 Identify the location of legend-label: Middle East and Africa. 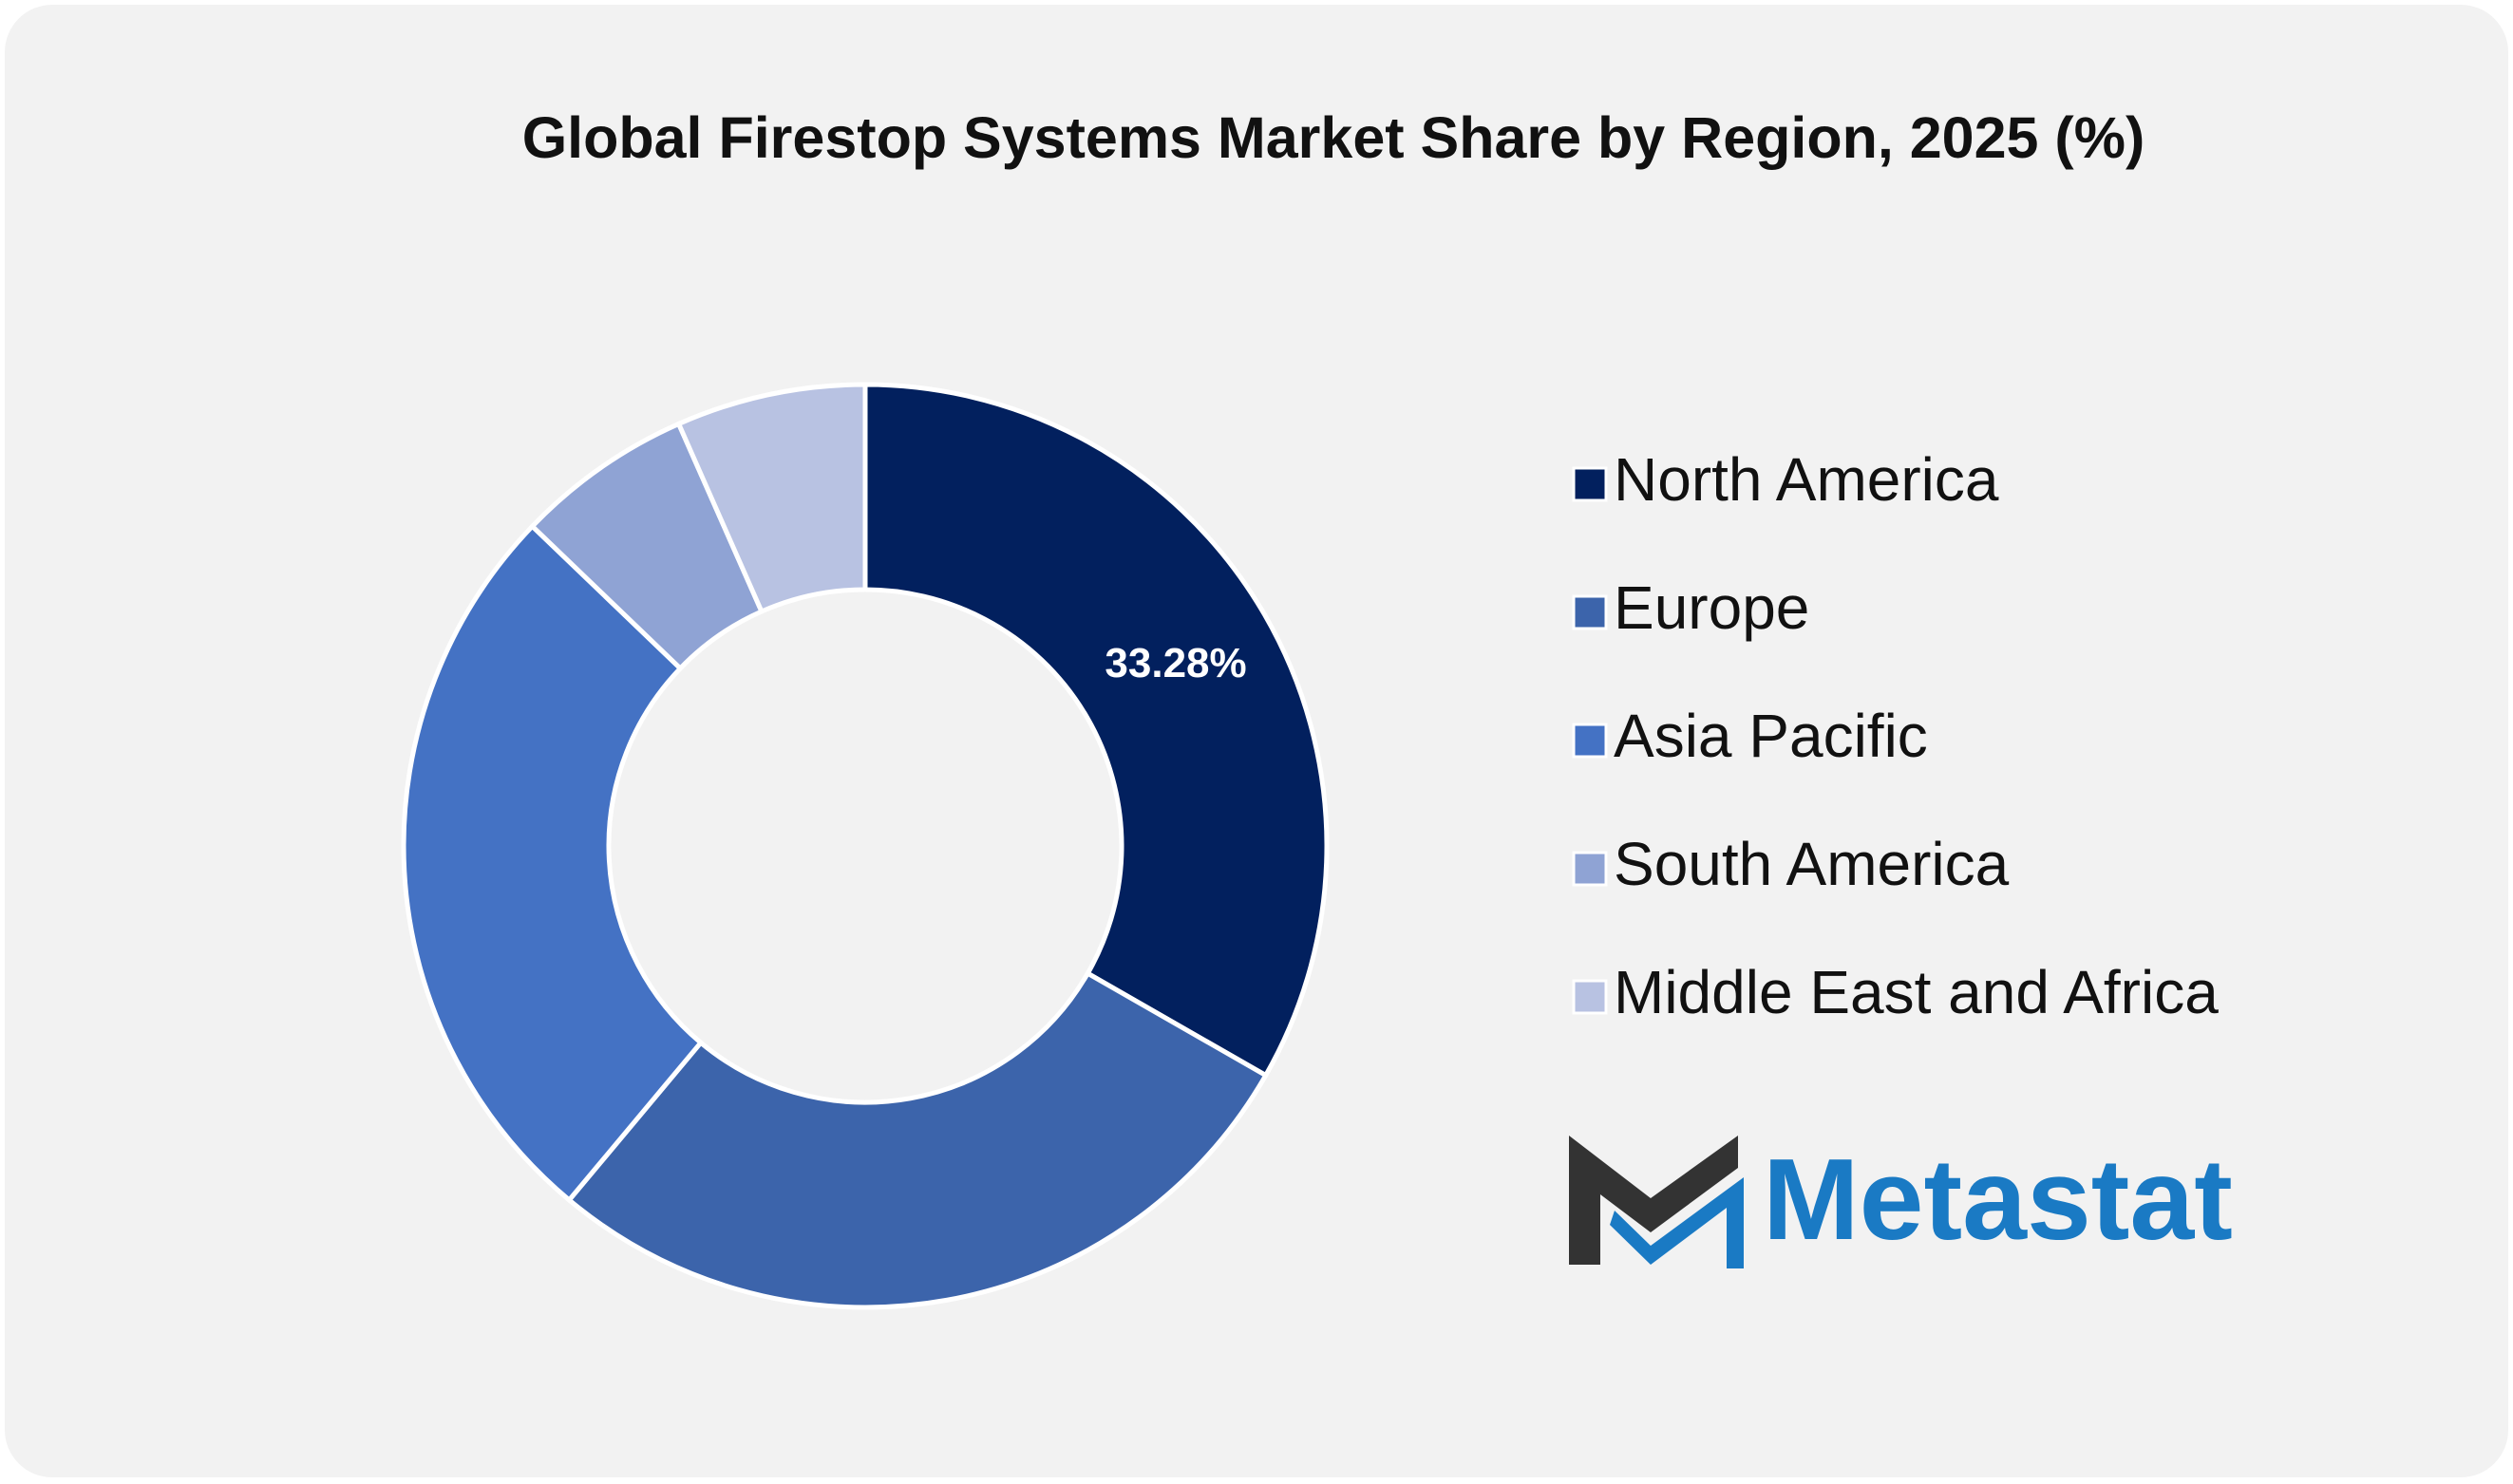
(1917, 992).